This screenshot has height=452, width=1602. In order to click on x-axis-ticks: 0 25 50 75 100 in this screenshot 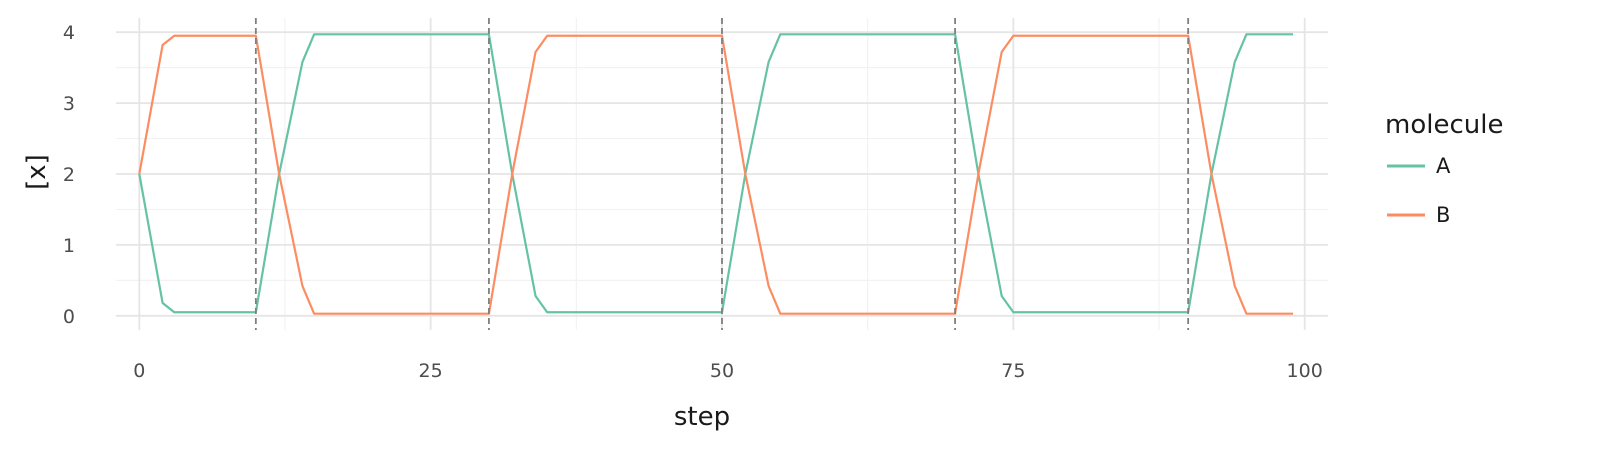, I will do `click(728, 371)`.